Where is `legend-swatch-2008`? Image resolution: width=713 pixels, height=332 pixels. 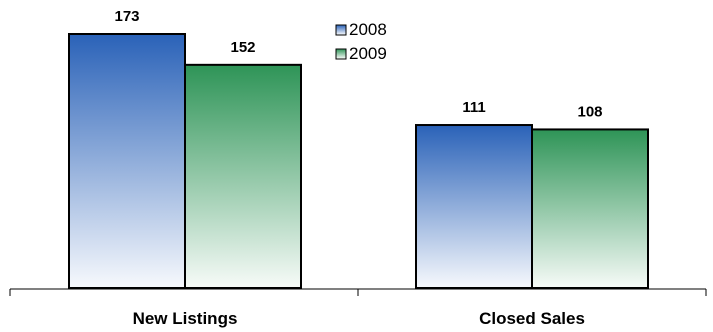 legend-swatch-2008 is located at coordinates (341, 30).